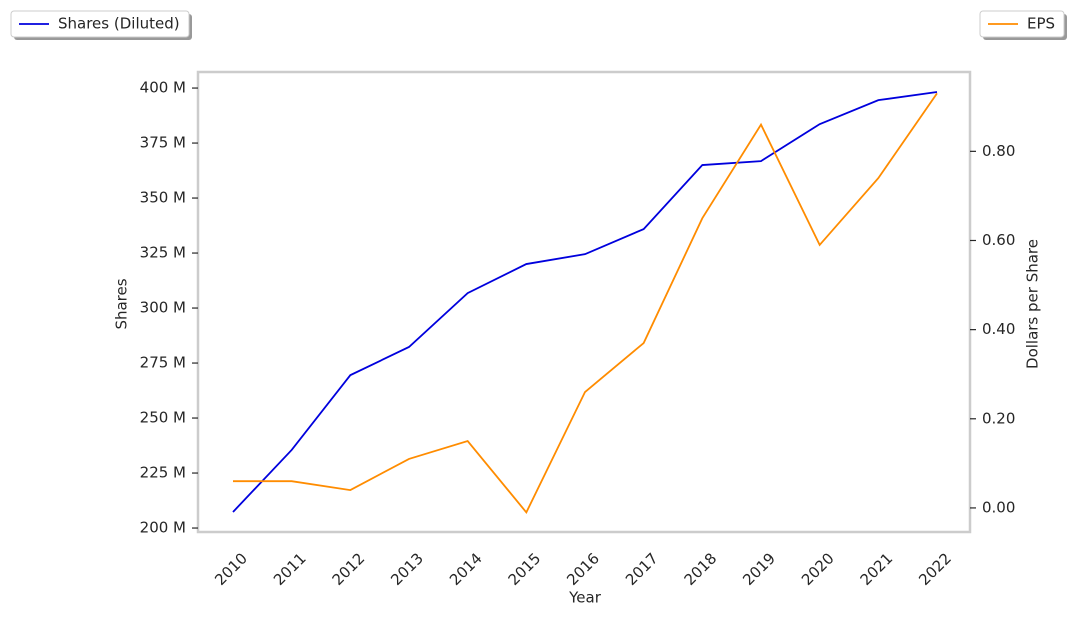 The image size is (1072, 618). What do you see at coordinates (163, 473) in the screenshot?
I see `y-tick-label: 225 M` at bounding box center [163, 473].